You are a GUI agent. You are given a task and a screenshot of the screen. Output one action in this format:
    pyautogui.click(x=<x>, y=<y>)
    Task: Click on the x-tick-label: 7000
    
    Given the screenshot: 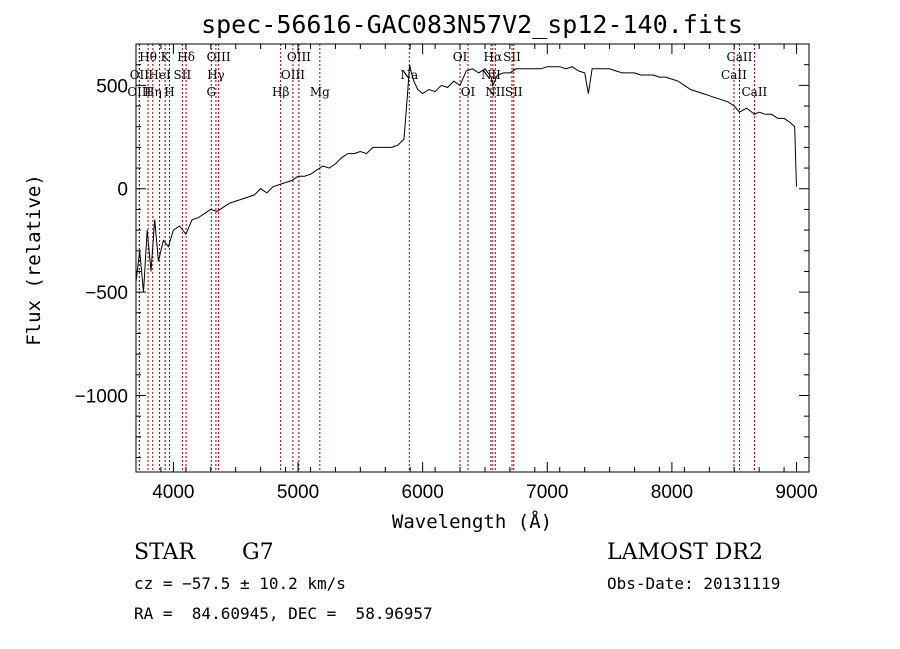 What is the action you would take?
    pyautogui.click(x=547, y=492)
    